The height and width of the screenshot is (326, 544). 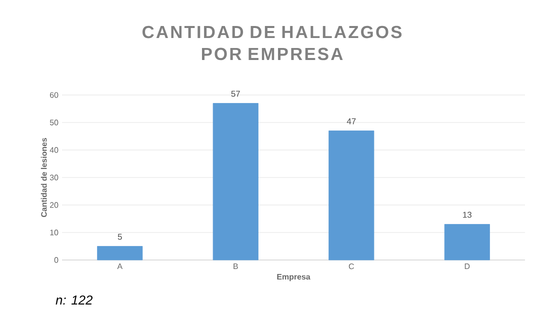 I want to click on data-label: 5, so click(x=120, y=237).